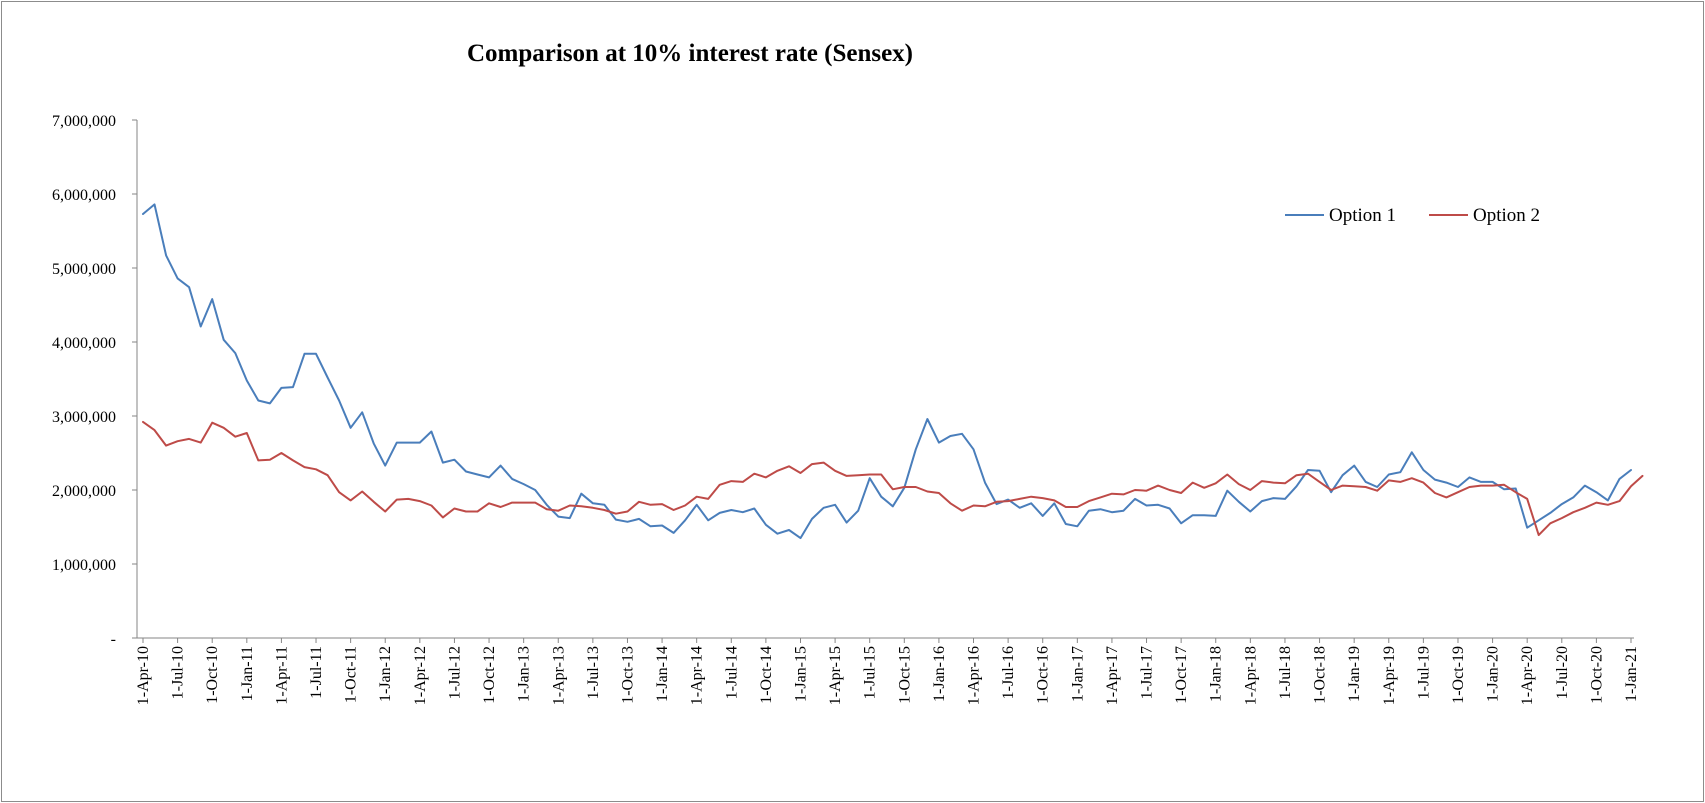 The height and width of the screenshot is (803, 1705). Describe the element at coordinates (1250, 675) in the screenshot. I see `x-tick-label: 1-Apr-18` at that location.